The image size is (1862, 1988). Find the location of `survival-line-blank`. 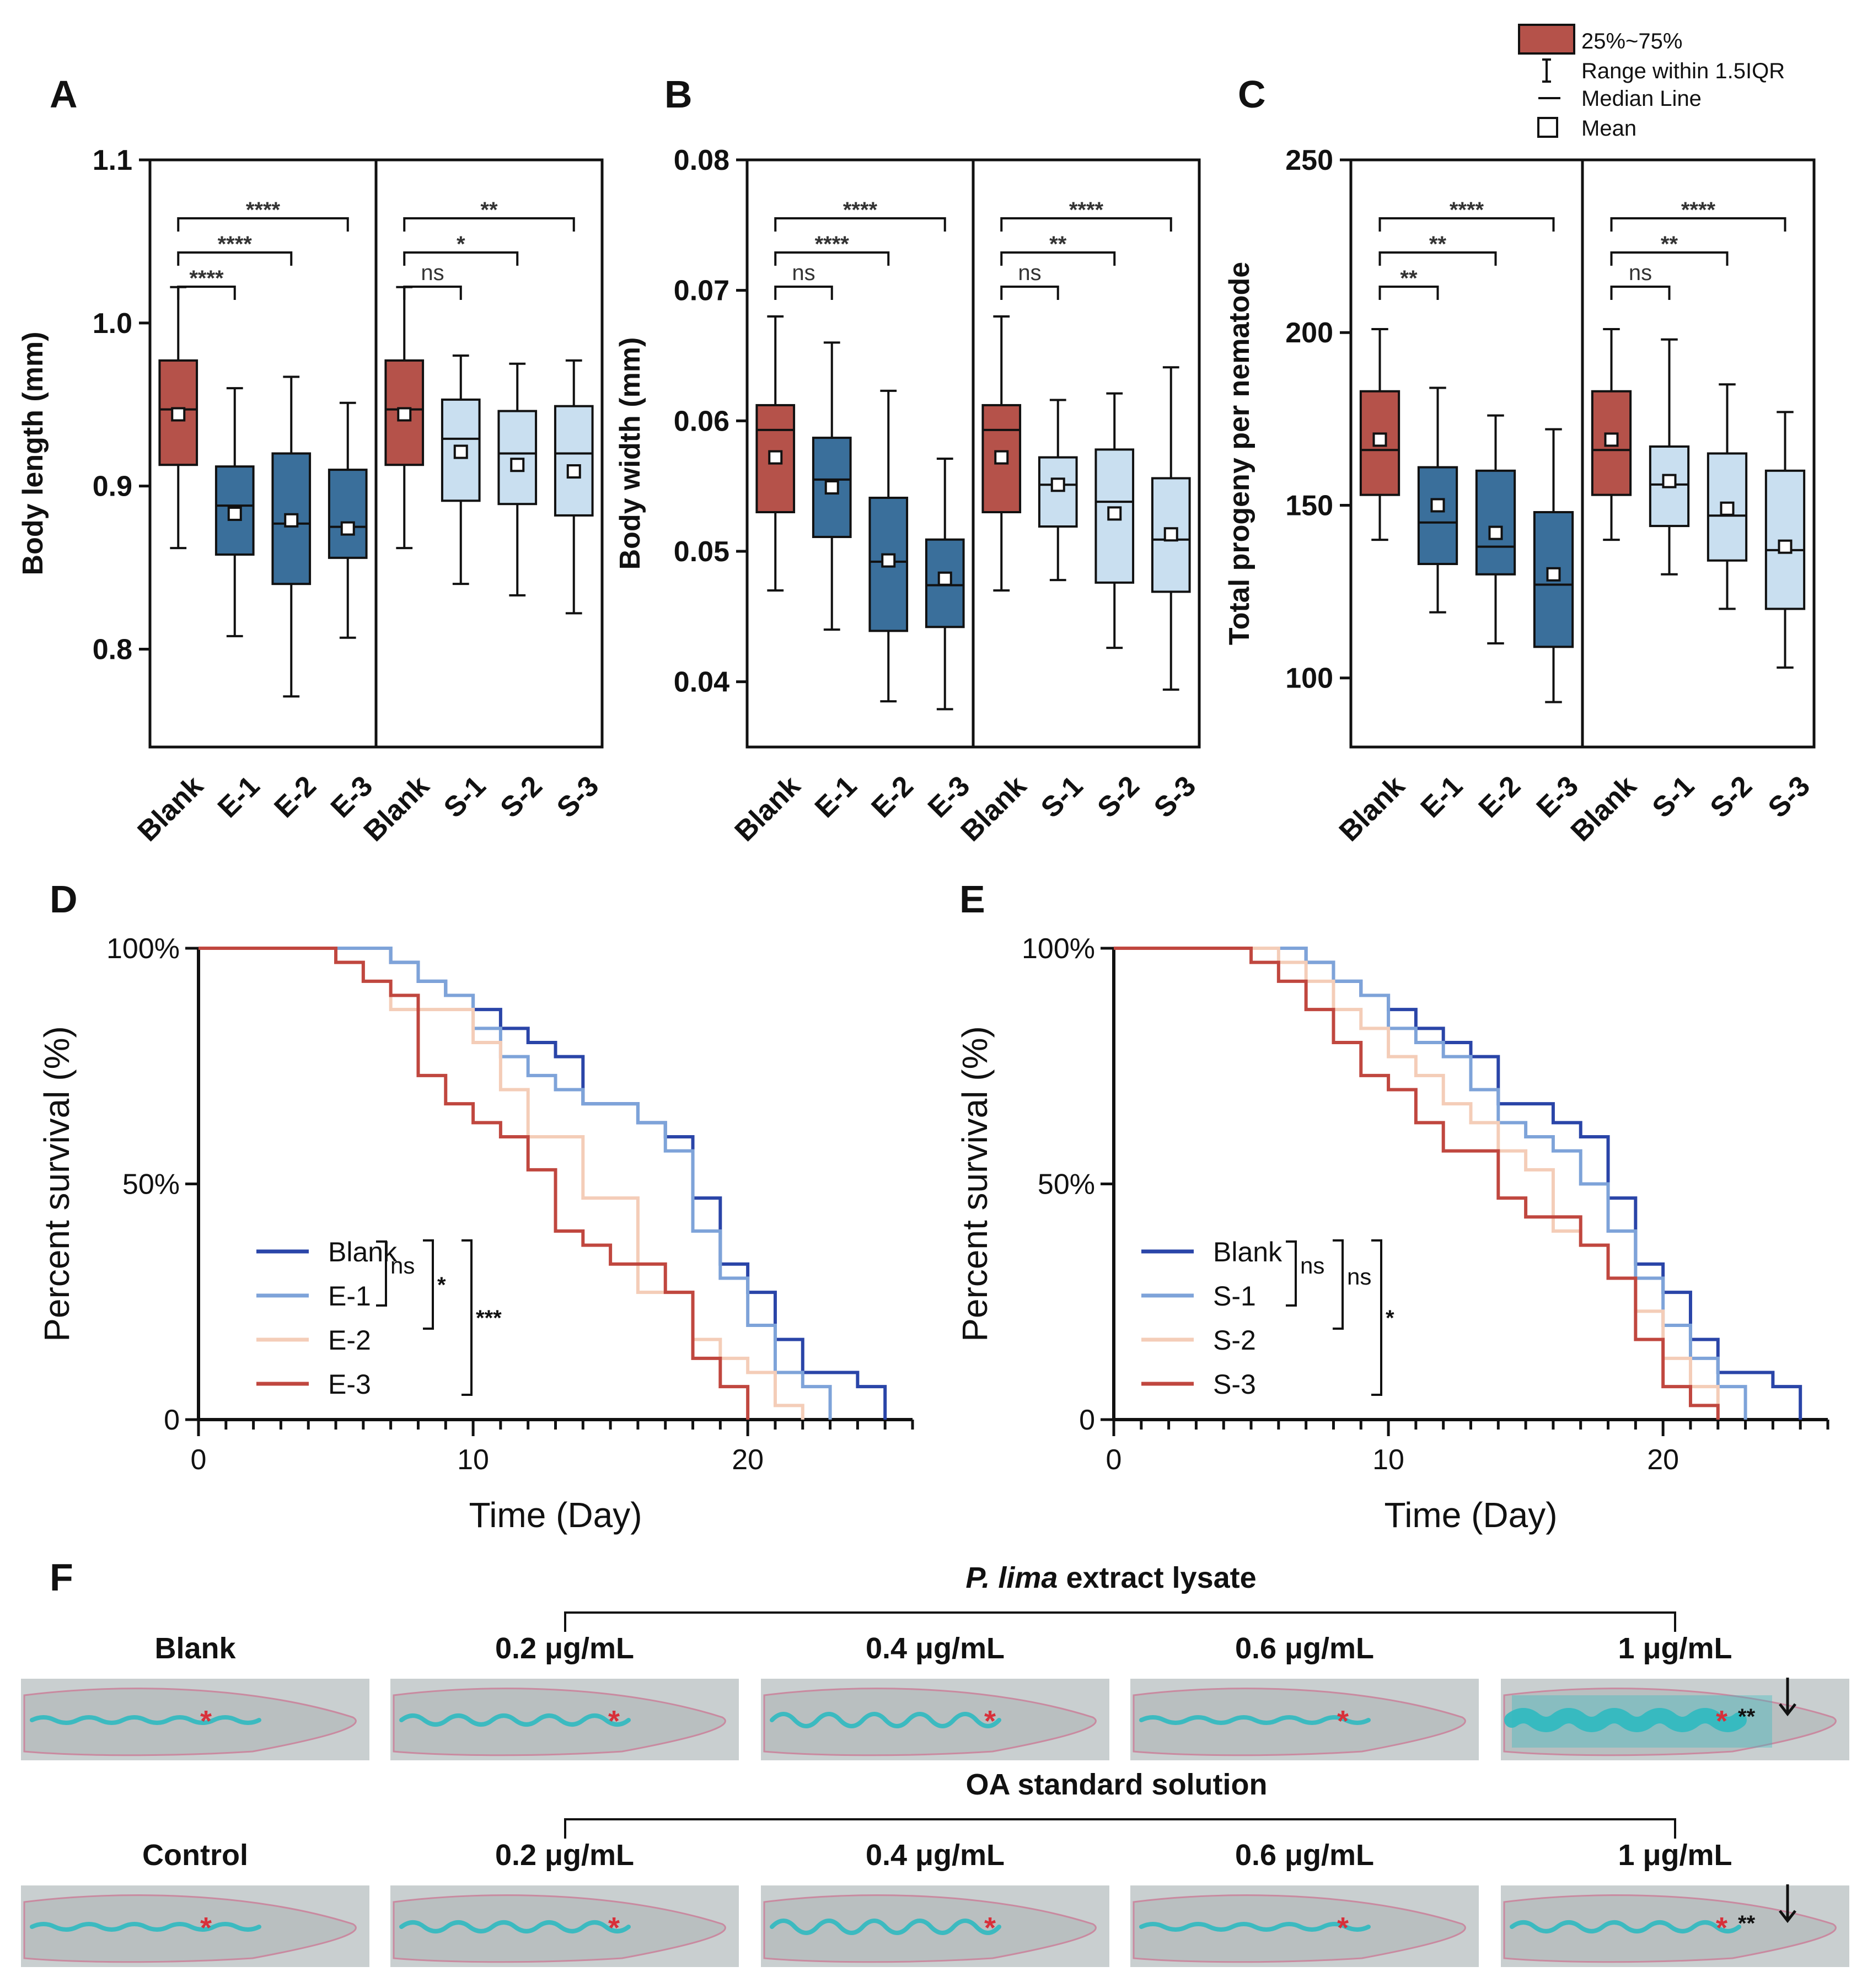

survival-line-blank is located at coordinates (542, 1183).